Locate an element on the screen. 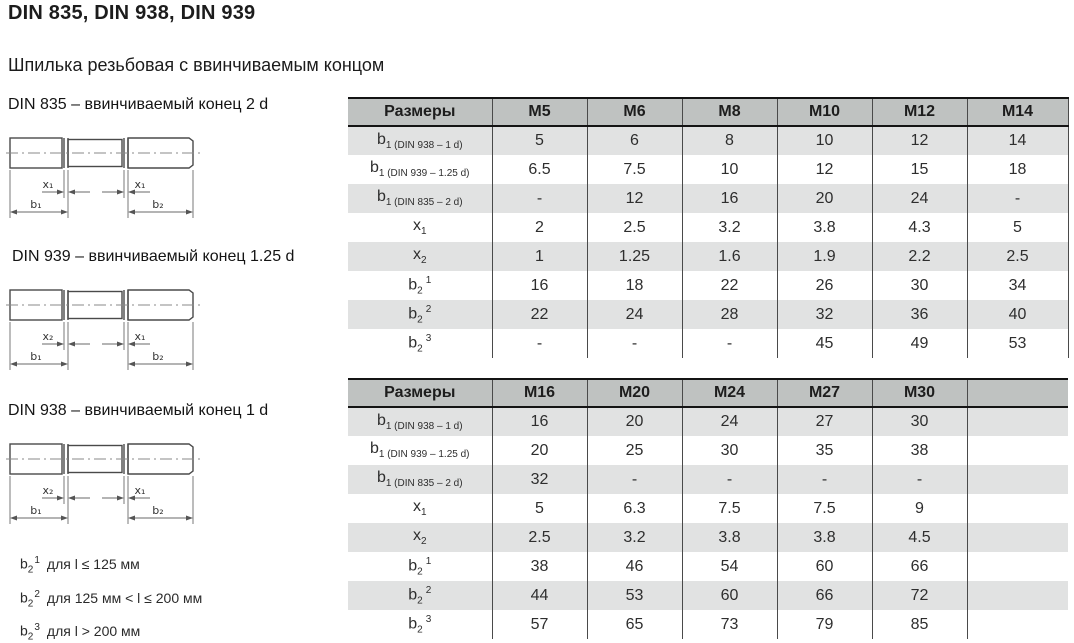  footnote-sup: 2 is located at coordinates (37, 594).